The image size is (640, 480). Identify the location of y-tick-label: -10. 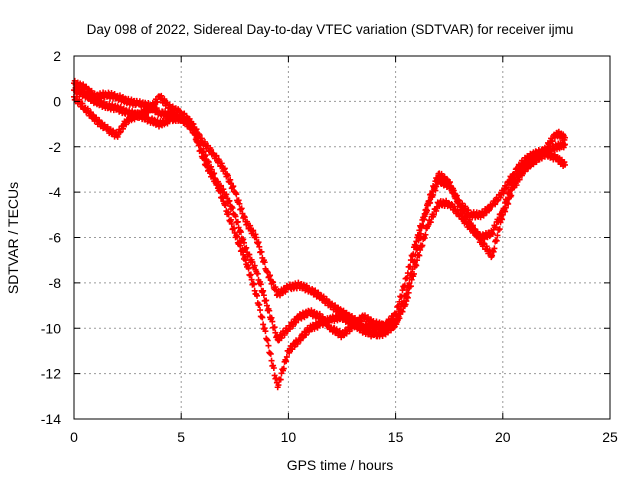
(51, 328).